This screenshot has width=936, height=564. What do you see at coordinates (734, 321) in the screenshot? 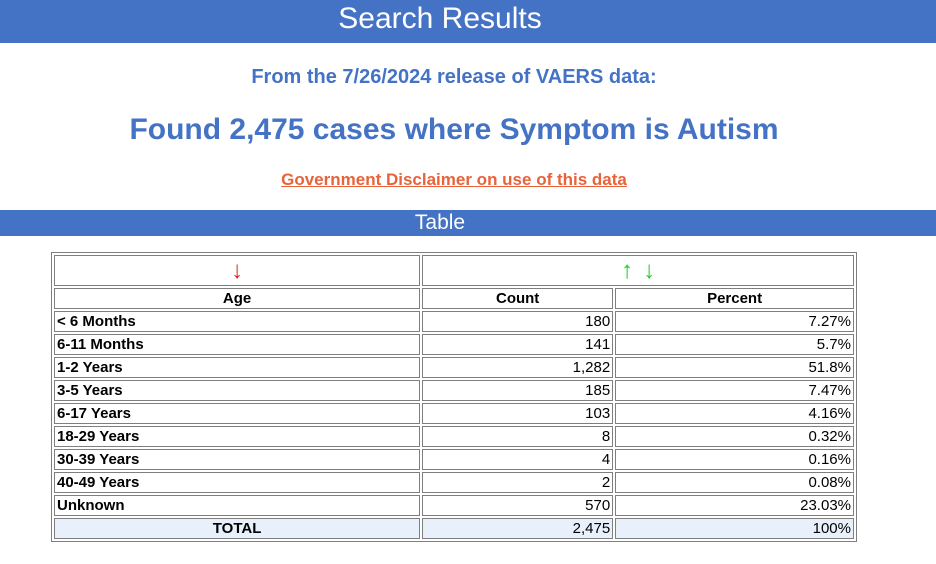
I see `percent-cell: 7.27%` at bounding box center [734, 321].